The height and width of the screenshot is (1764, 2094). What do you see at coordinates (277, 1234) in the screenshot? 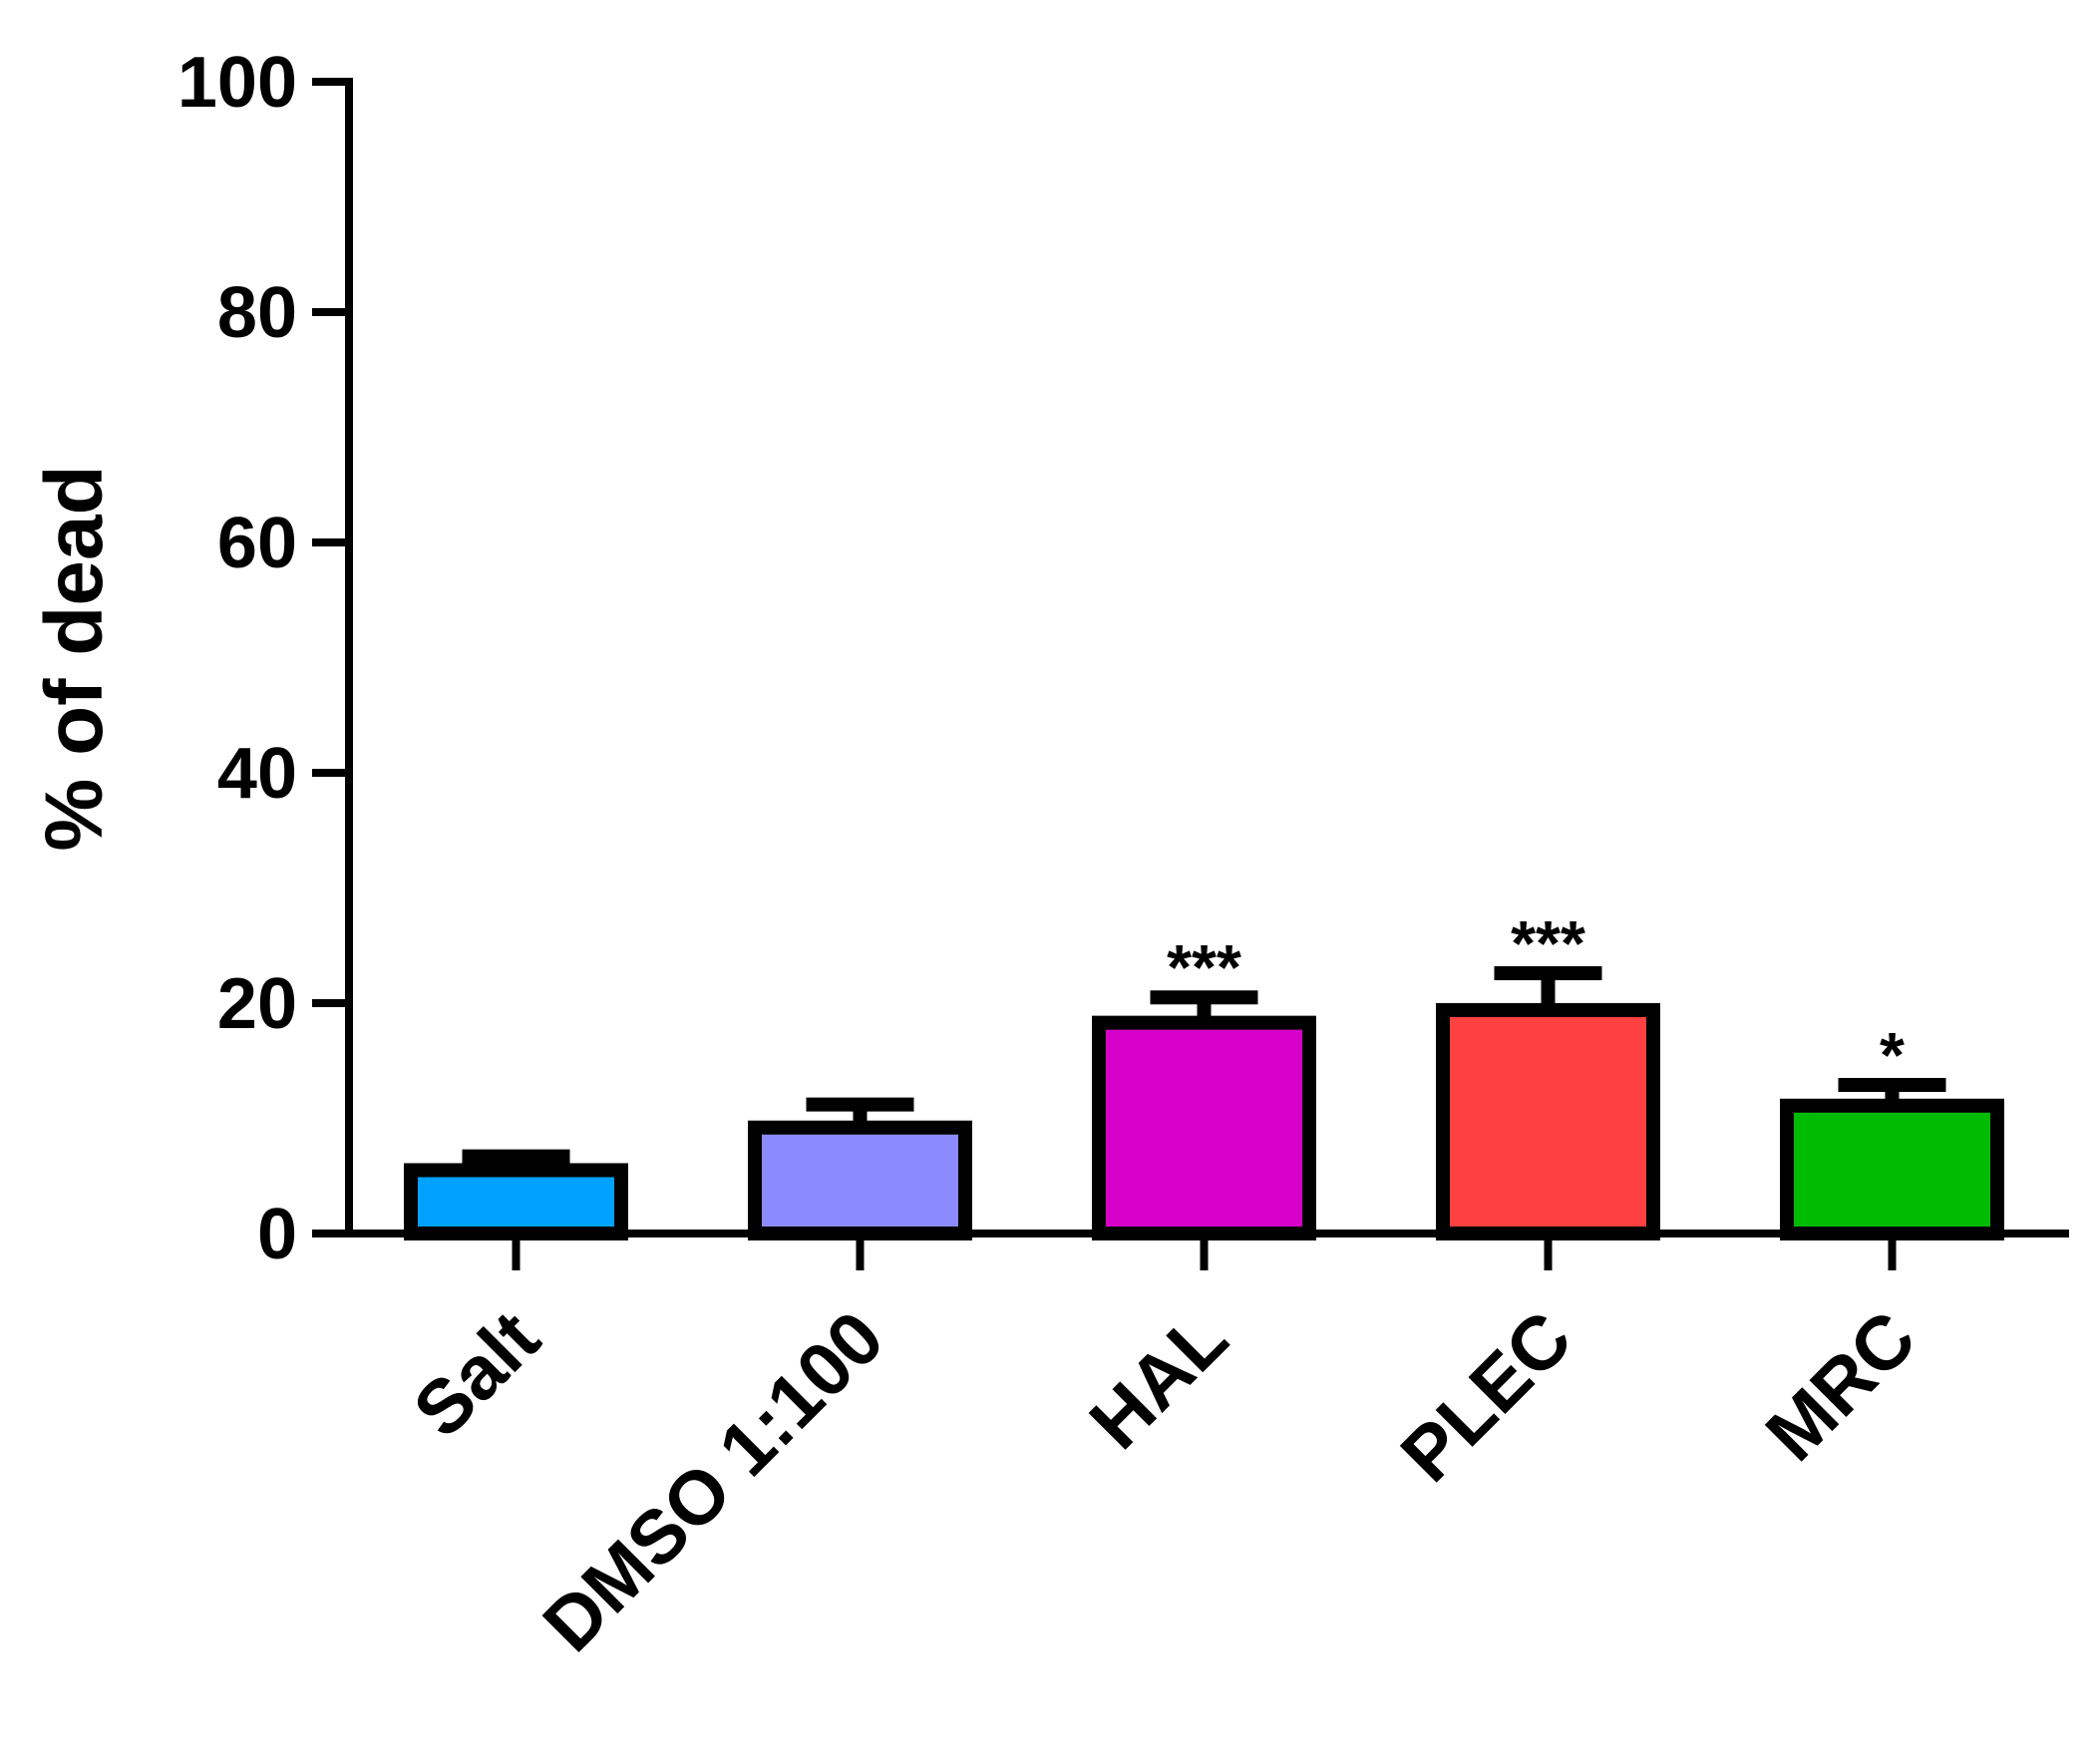
I see `y-tick-label: 0` at bounding box center [277, 1234].